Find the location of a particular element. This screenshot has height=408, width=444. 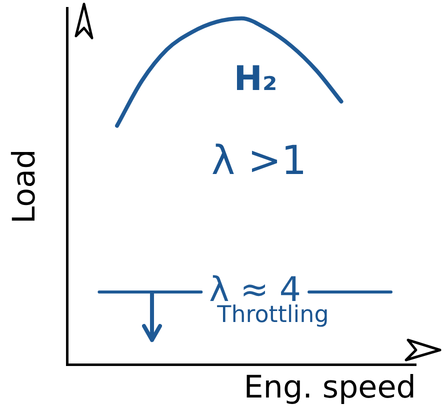

annotation: λ >1 is located at coordinates (259, 161).